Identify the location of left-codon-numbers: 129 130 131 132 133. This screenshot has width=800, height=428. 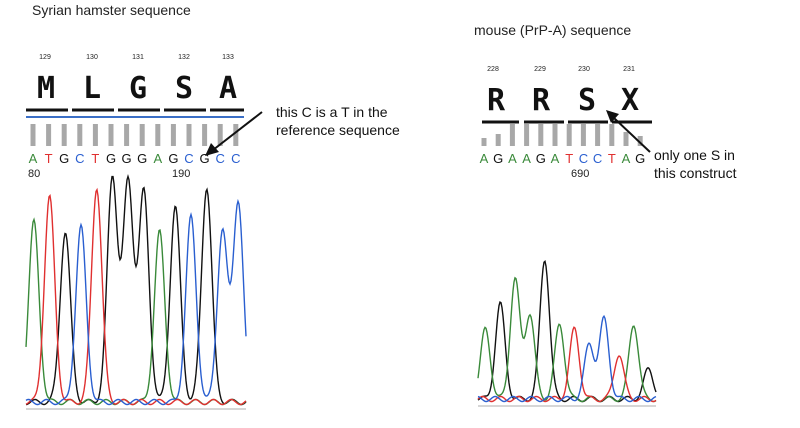
(136, 57).